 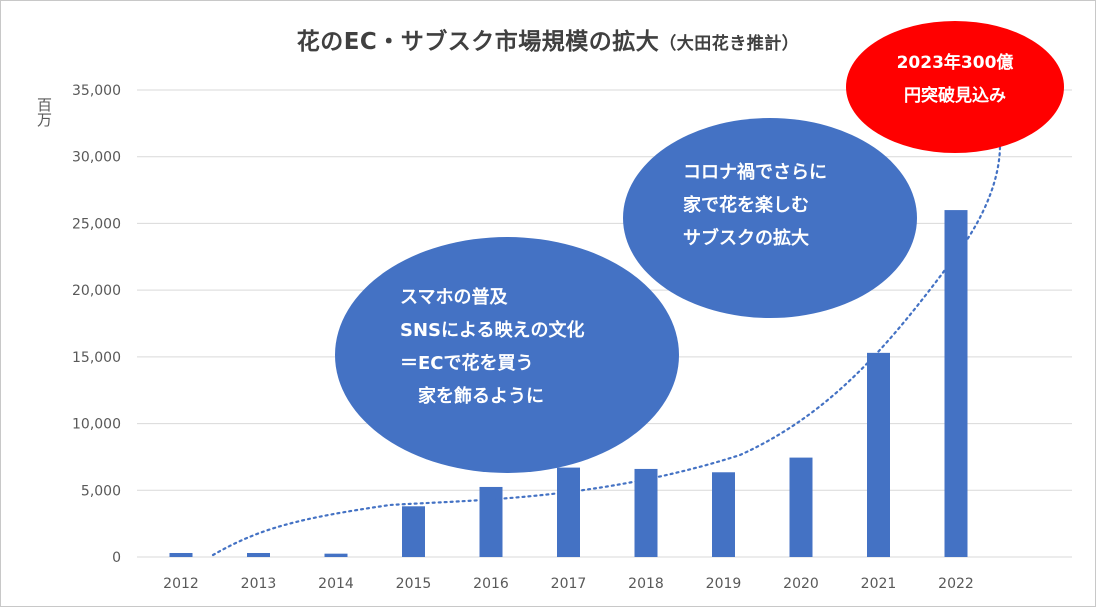 What do you see at coordinates (101, 491) in the screenshot?
I see `y-tick-label: 5,000` at bounding box center [101, 491].